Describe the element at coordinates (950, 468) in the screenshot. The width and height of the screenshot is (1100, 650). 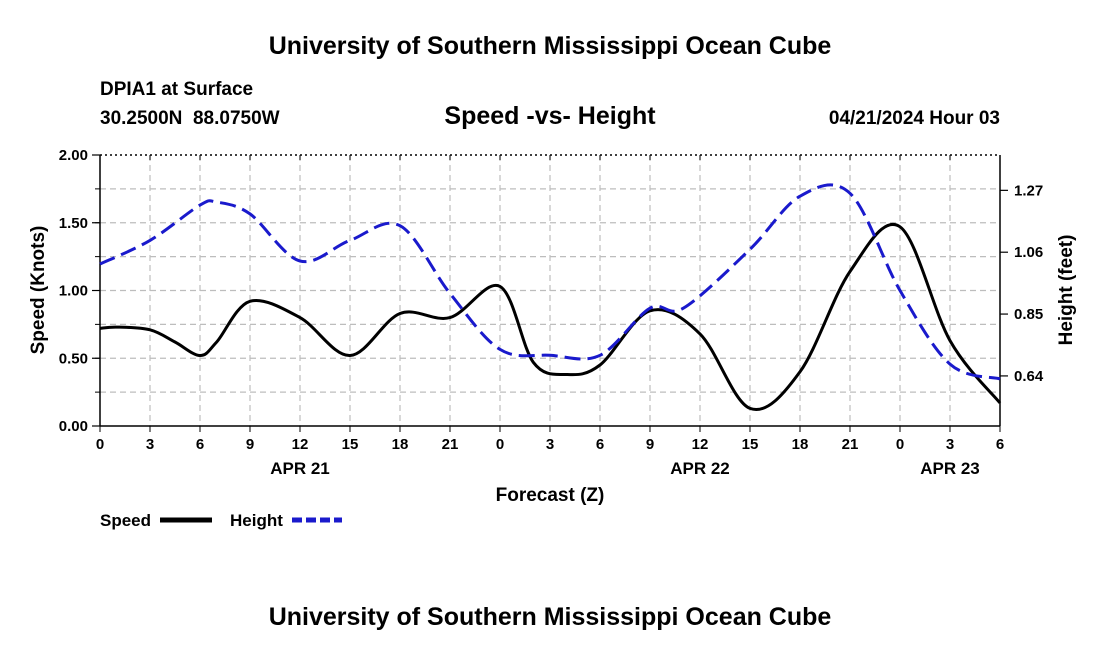
I see `day-label: APR 23` at that location.